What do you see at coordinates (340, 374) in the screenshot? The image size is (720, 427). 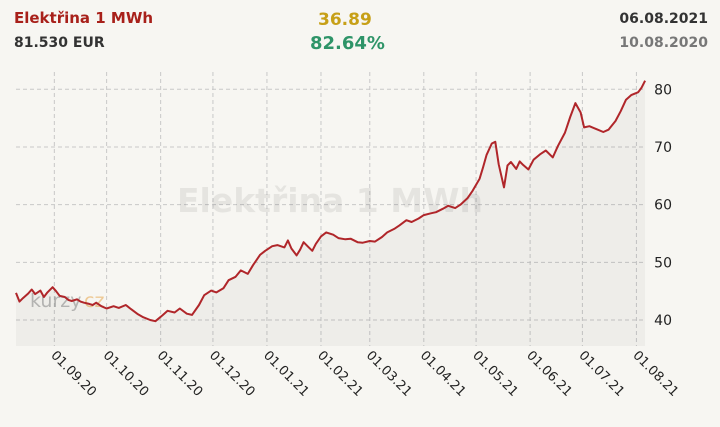 I see `x-tick-label: 01.02.21` at bounding box center [340, 374].